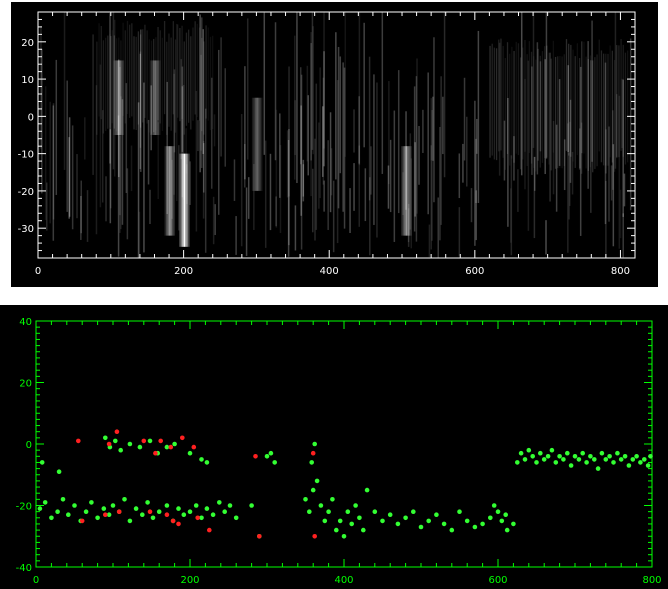 The height and width of the screenshot is (589, 668). I want to click on x-tick-label: 200, so click(183, 271).